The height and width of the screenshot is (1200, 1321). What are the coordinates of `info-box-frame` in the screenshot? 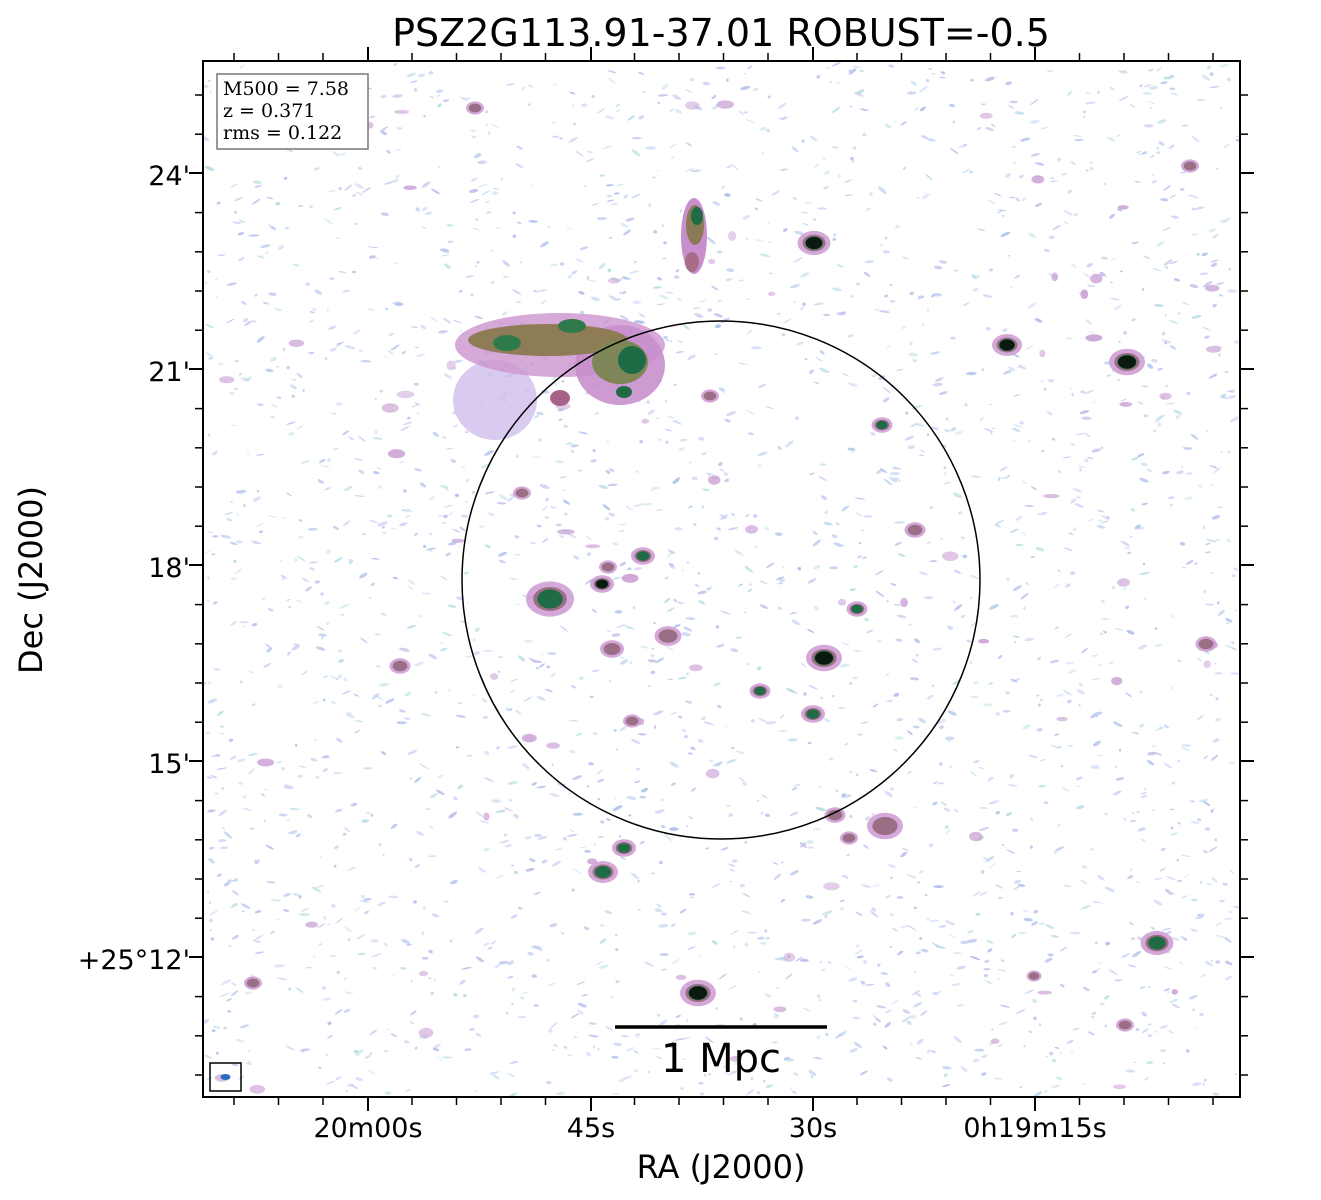 It's located at (292, 111).